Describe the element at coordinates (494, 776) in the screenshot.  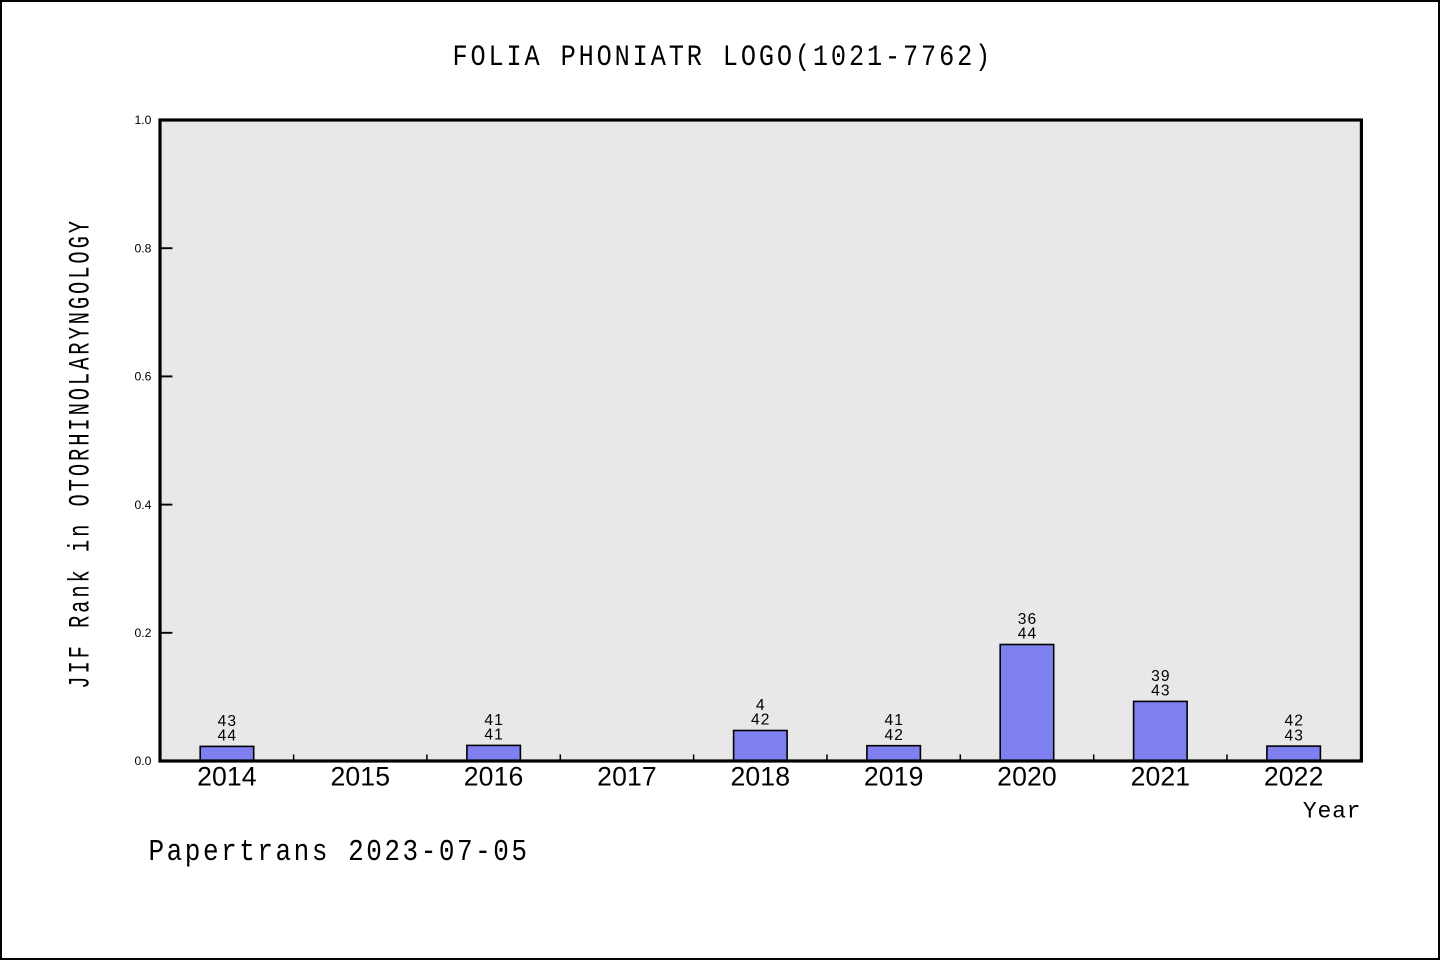
I see `svg-text: 2016` at that location.